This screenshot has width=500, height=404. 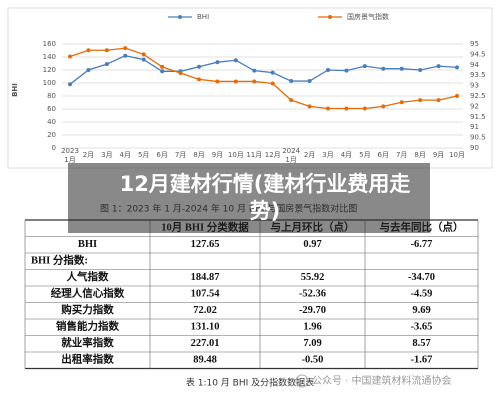 I want to click on y-tick-label: 80, so click(x=51, y=96).